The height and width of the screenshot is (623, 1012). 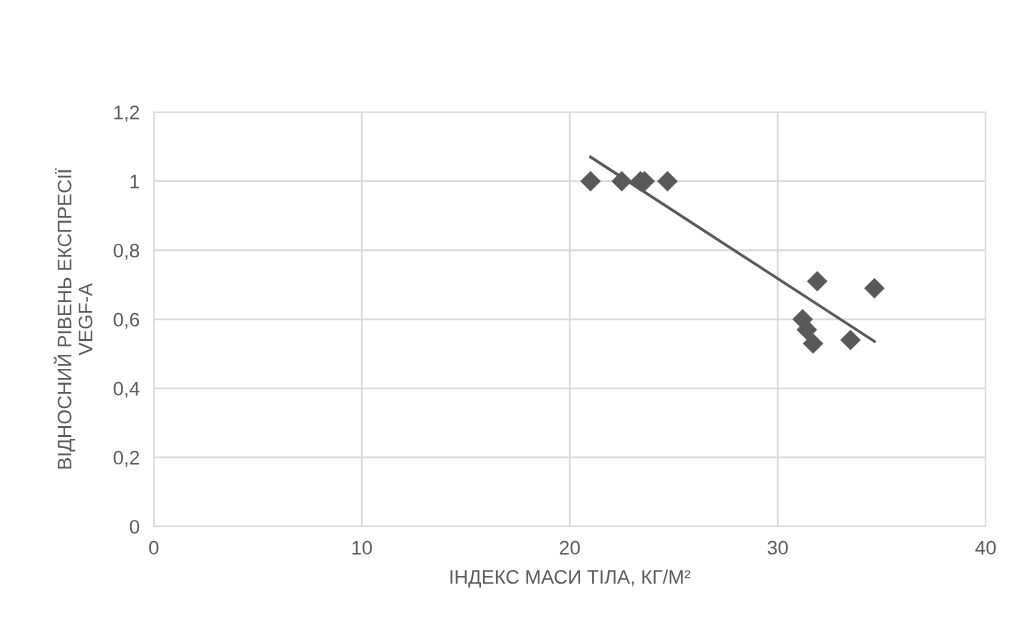 What do you see at coordinates (570, 578) in the screenshot?
I see `x-axis-title: ІНДЕКС МАСИ ТІЛА, КГ/М²` at bounding box center [570, 578].